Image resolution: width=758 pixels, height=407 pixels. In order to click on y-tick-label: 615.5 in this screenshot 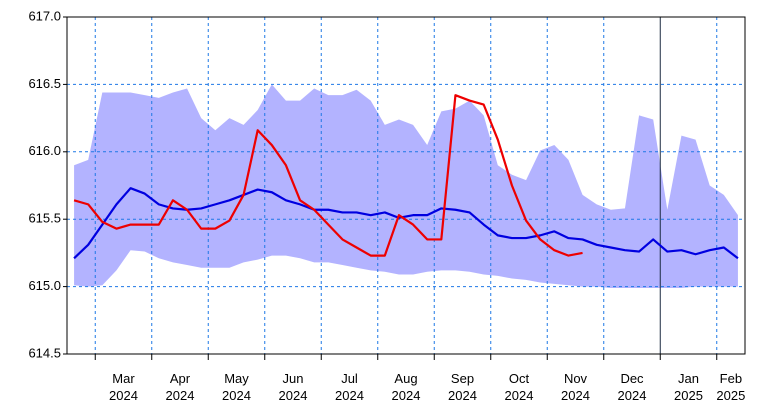, I will do `click(44, 218)`.